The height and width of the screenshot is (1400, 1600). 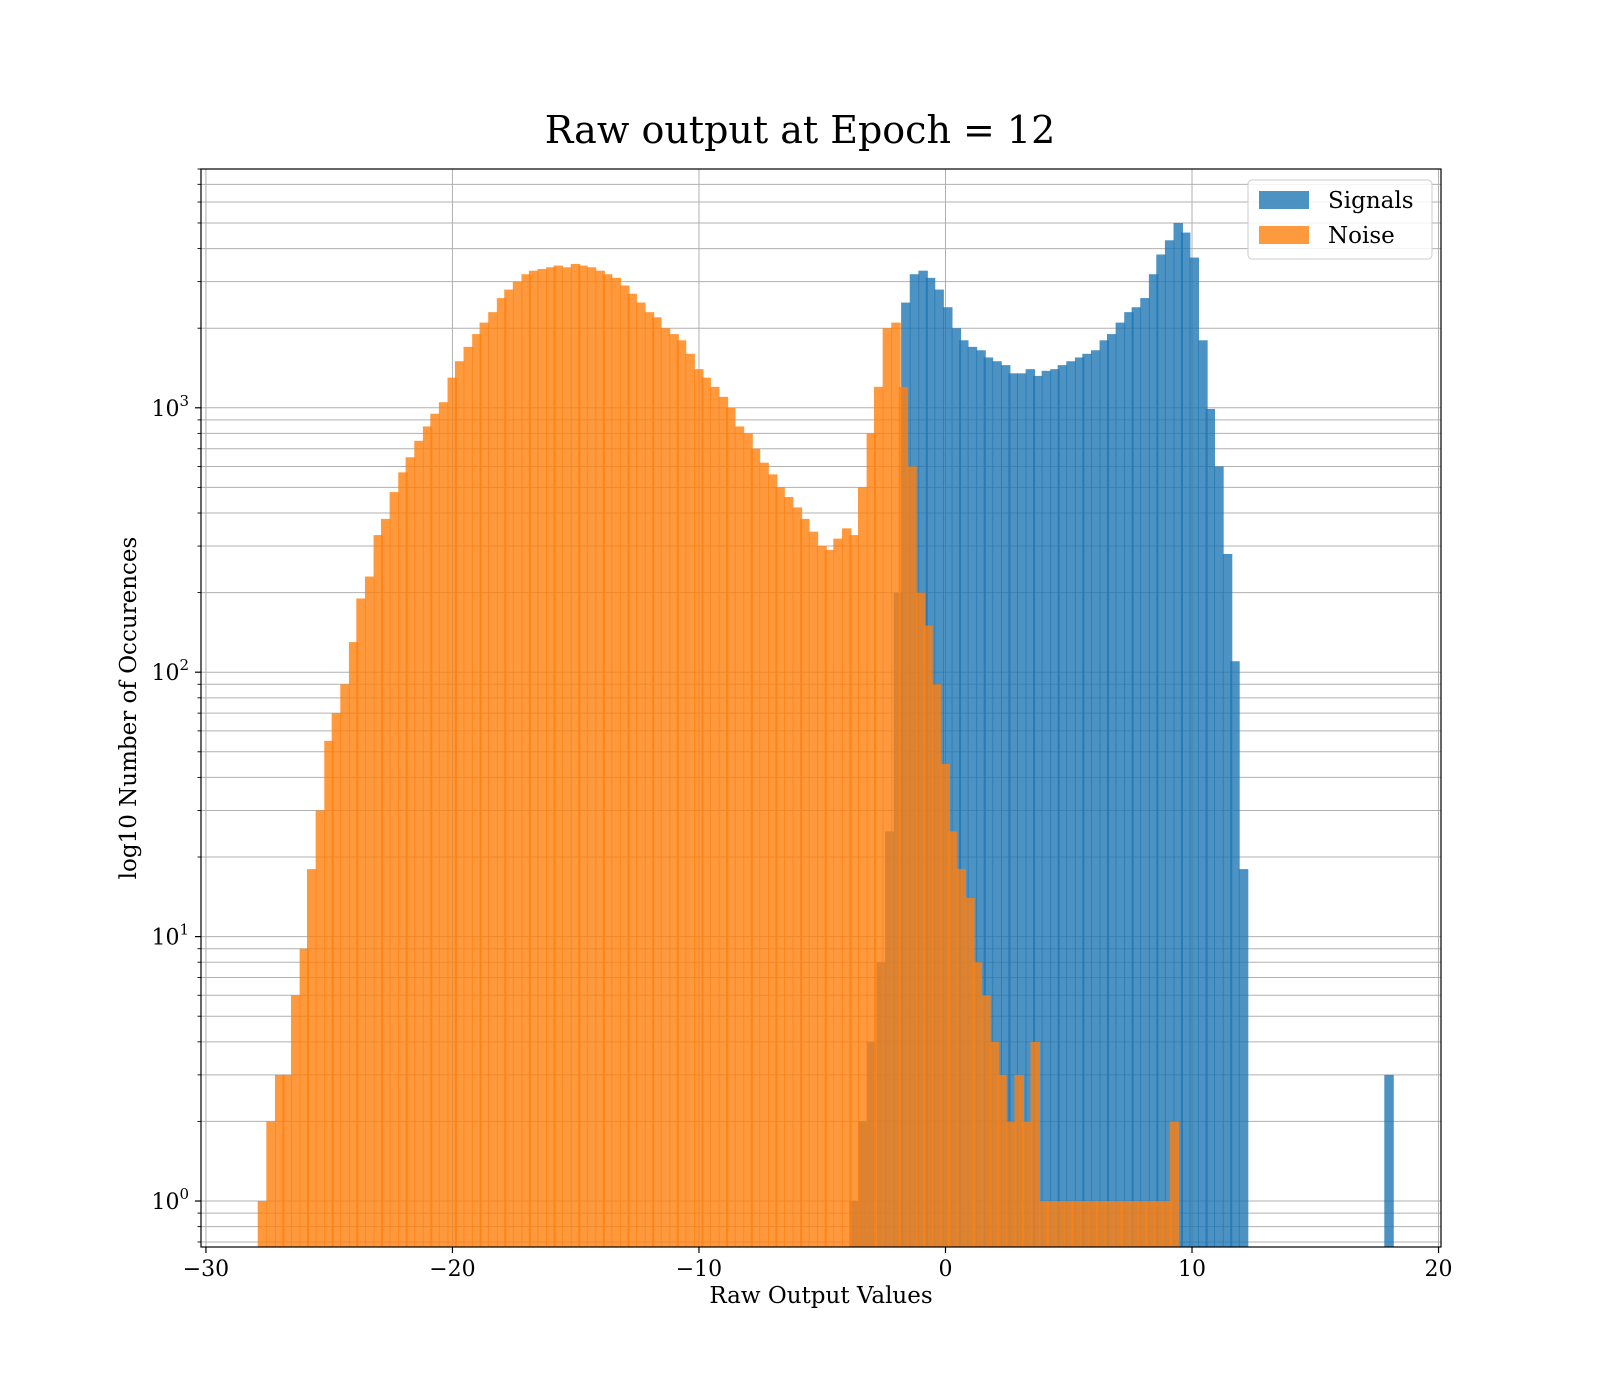 What do you see at coordinates (1371, 201) in the screenshot?
I see `legend-label-signals: Signals` at bounding box center [1371, 201].